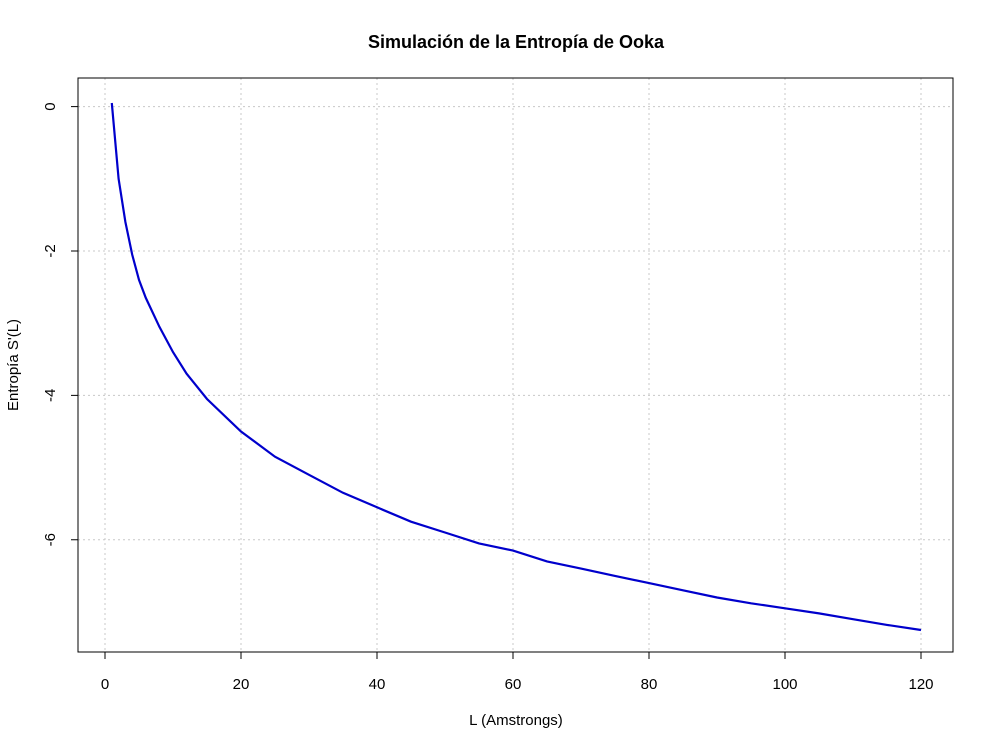 This screenshot has height=750, width=994. What do you see at coordinates (517, 672) in the screenshot?
I see `x-axis: 0 20 40 60 80 100 120` at bounding box center [517, 672].